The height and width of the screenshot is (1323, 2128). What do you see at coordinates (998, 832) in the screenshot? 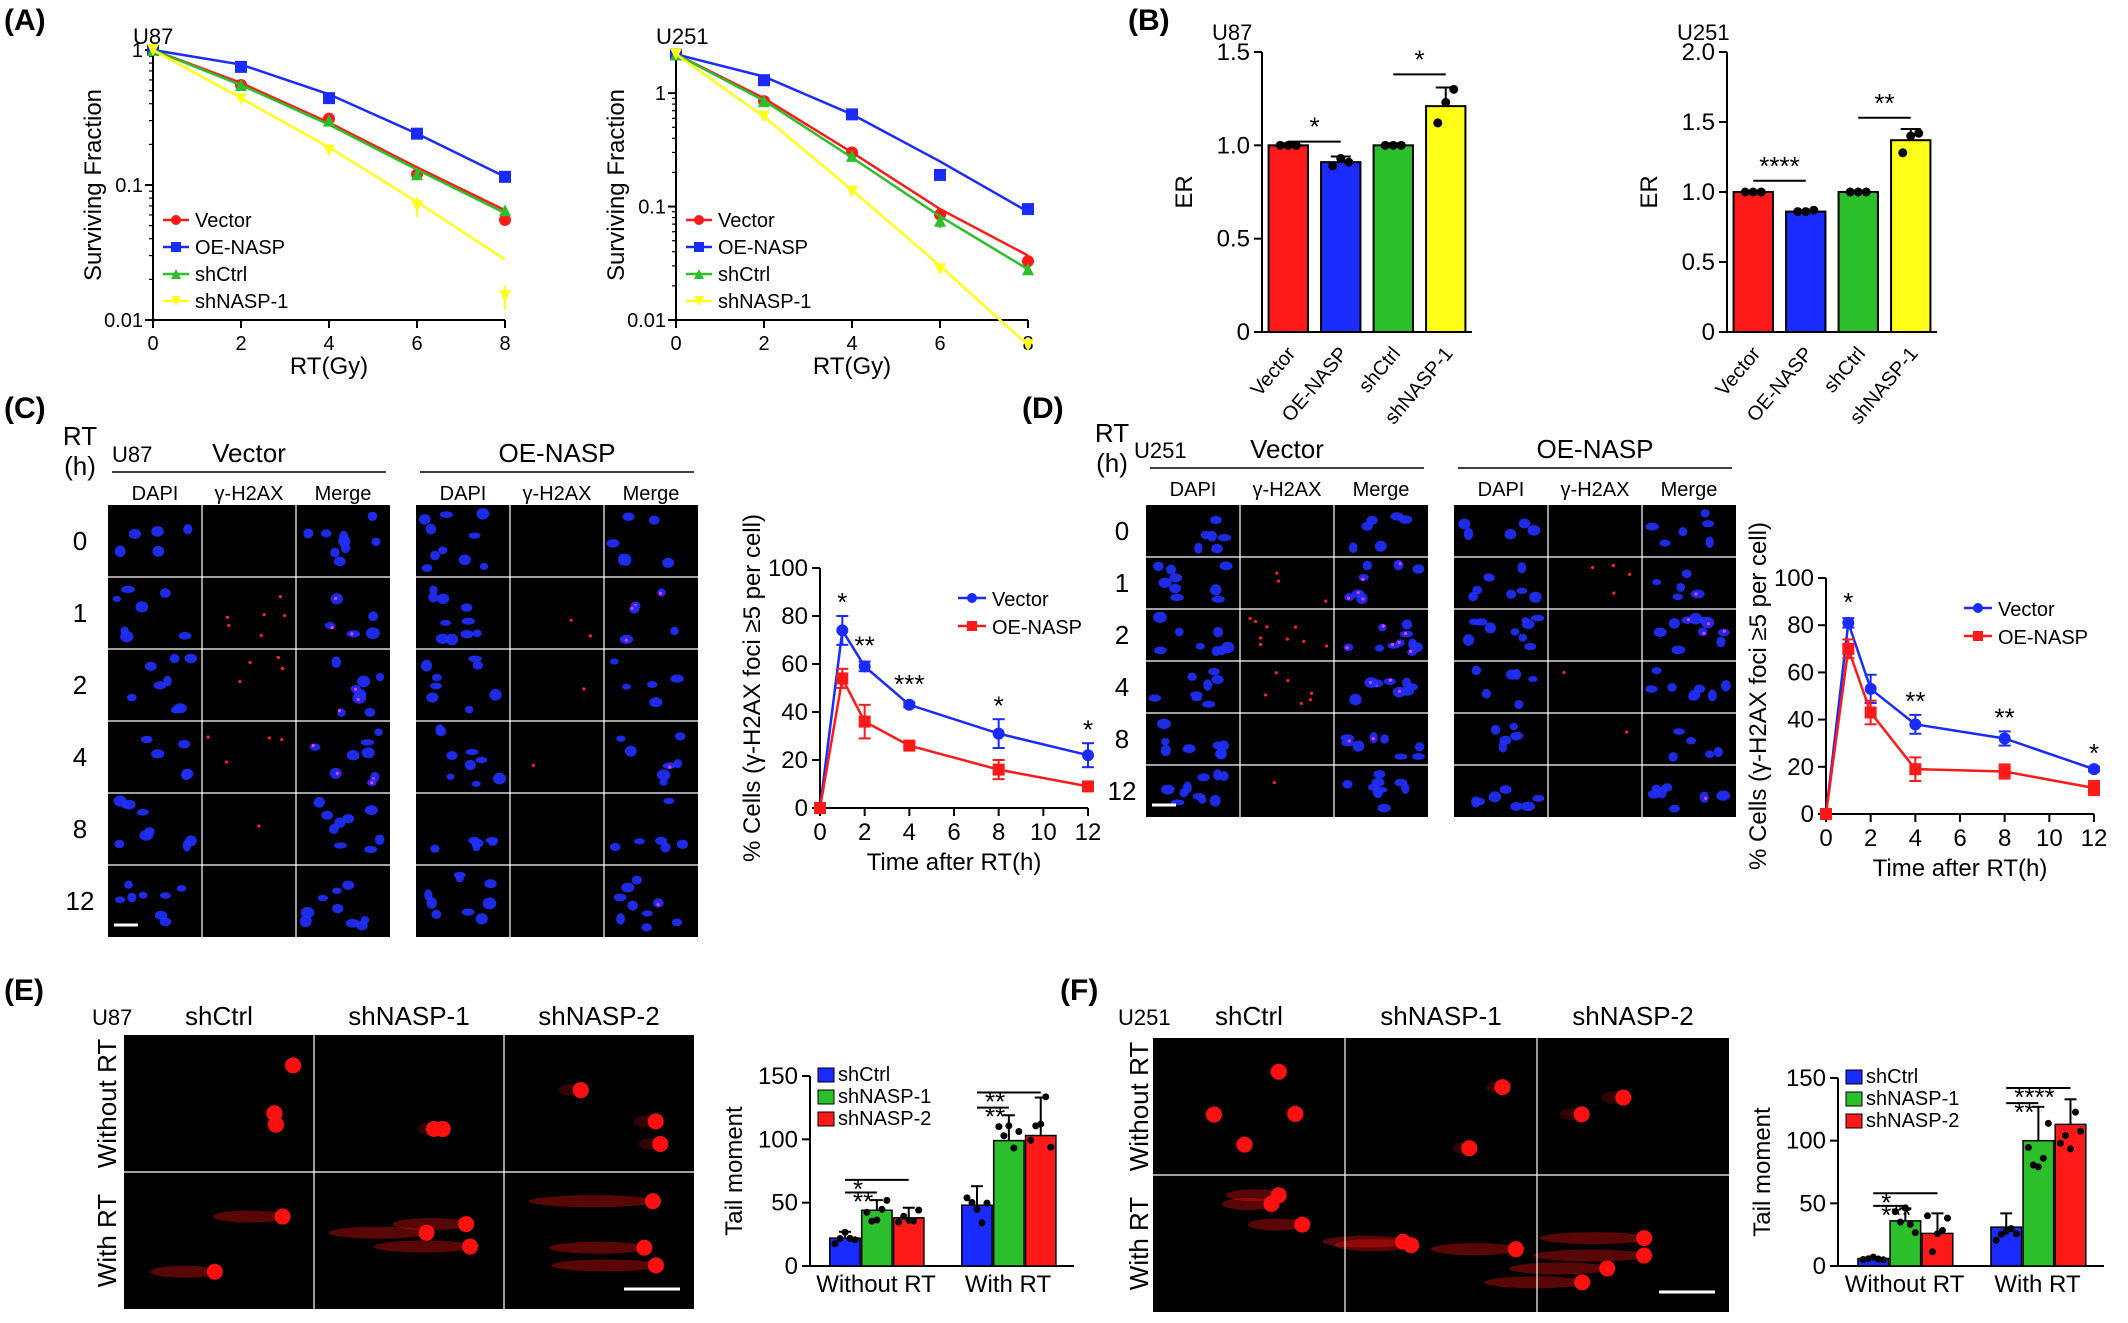
I see `x-tick-label: 8` at bounding box center [998, 832].